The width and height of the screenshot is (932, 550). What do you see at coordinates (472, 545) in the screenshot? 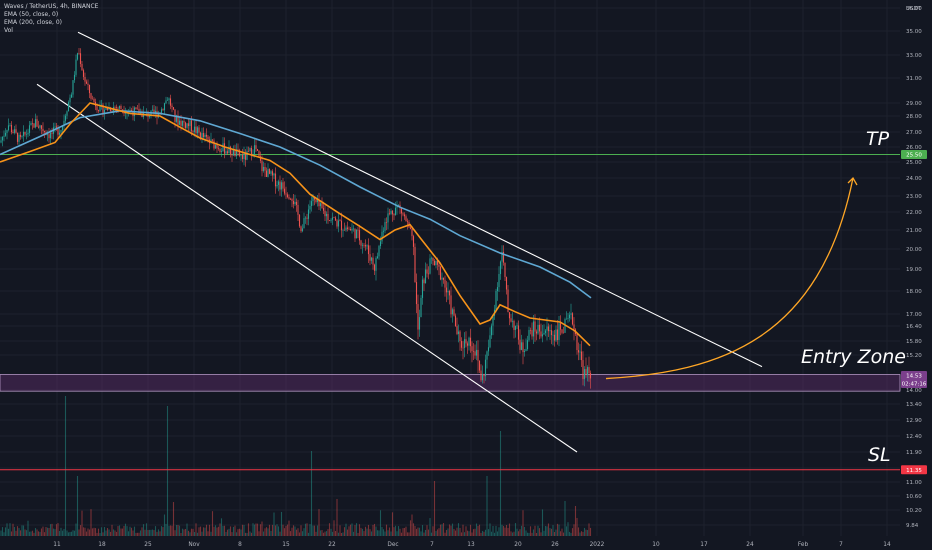
I see `time-axis: 11 18 25 Nov 8 15 22 Dec 7 13 20 26 2022 10 17 24 Feb 7 14` at bounding box center [472, 545].